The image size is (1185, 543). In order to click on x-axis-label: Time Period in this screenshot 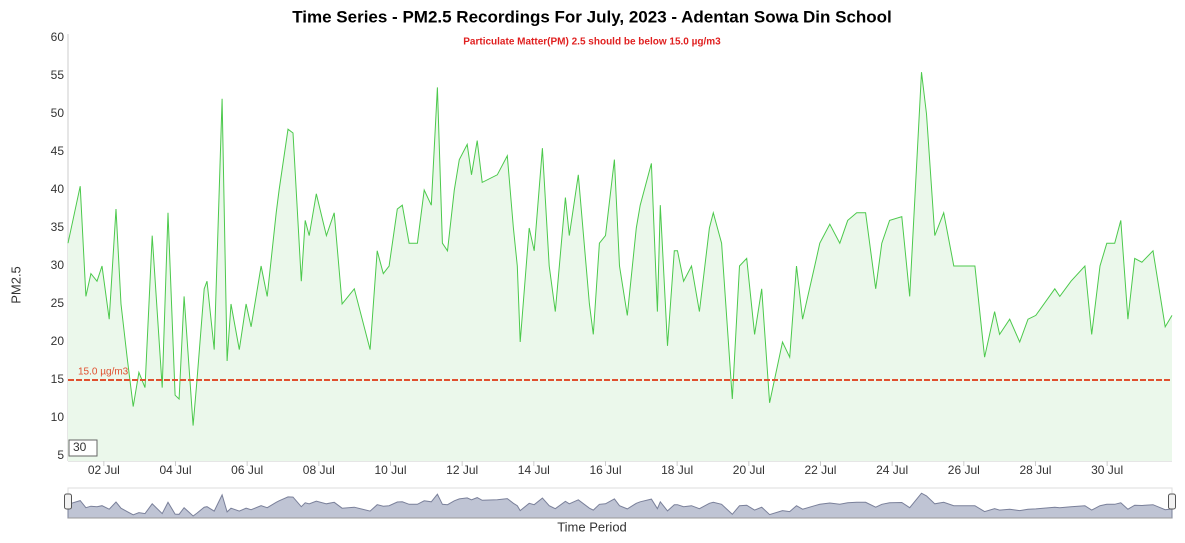, I will do `click(592, 526)`.